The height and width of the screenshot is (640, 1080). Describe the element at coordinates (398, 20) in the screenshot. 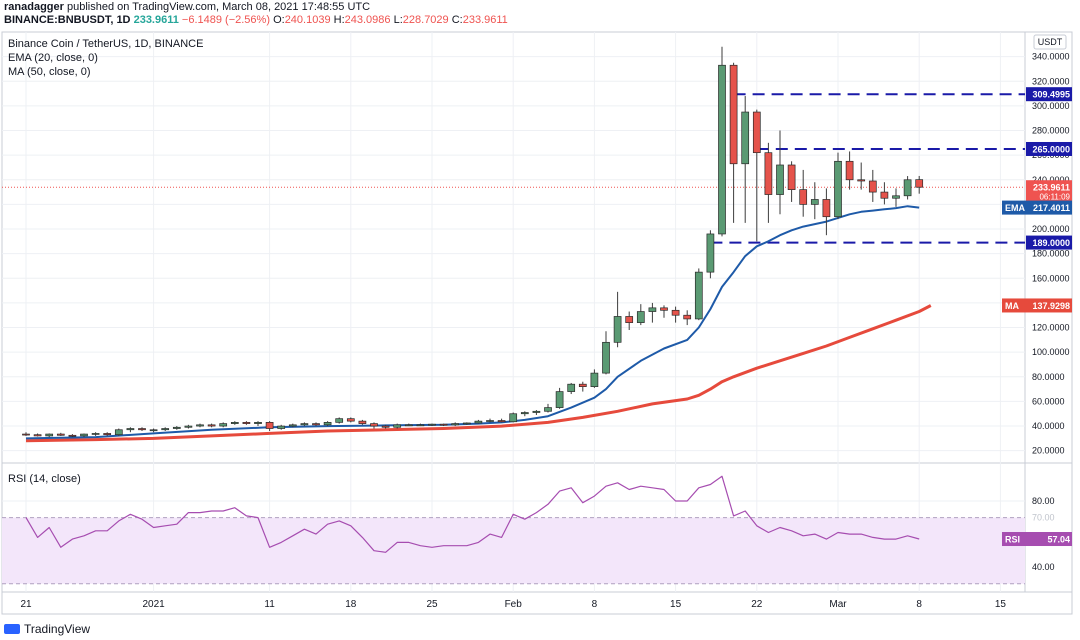

I see `low-label: L:` at that location.